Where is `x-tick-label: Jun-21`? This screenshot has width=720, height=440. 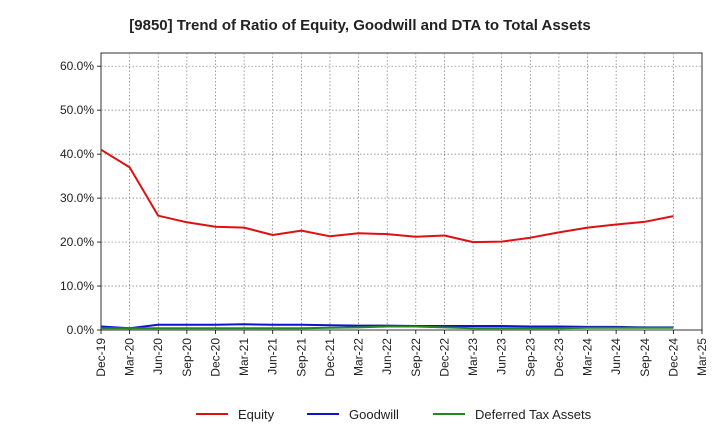
x-tick-label: Jun-21 is located at coordinates (273, 356).